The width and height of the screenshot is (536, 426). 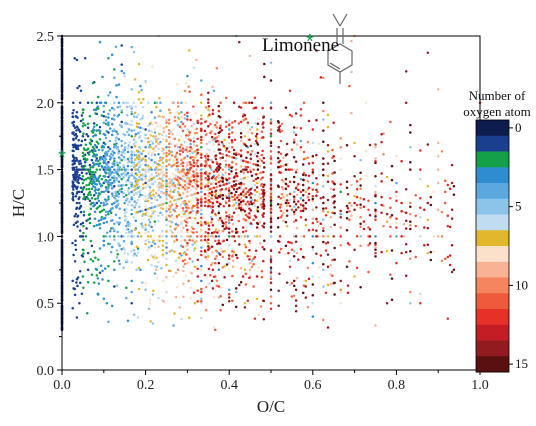 What do you see at coordinates (480, 385) in the screenshot?
I see `x-tick-label: 1.0` at bounding box center [480, 385].